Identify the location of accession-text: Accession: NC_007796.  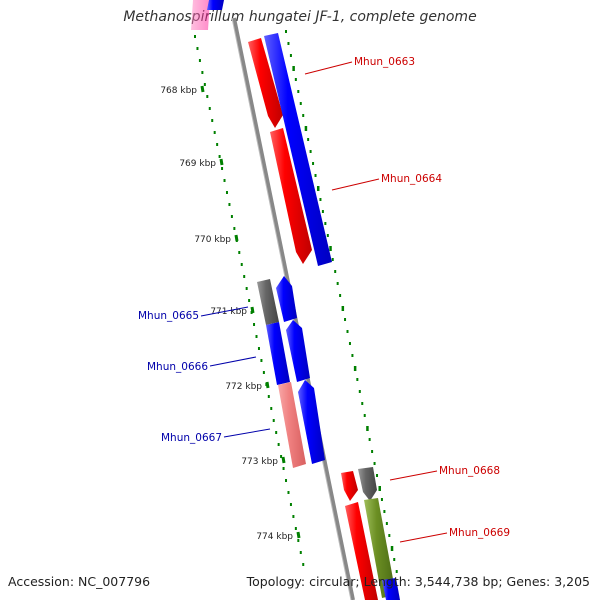
(79, 581).